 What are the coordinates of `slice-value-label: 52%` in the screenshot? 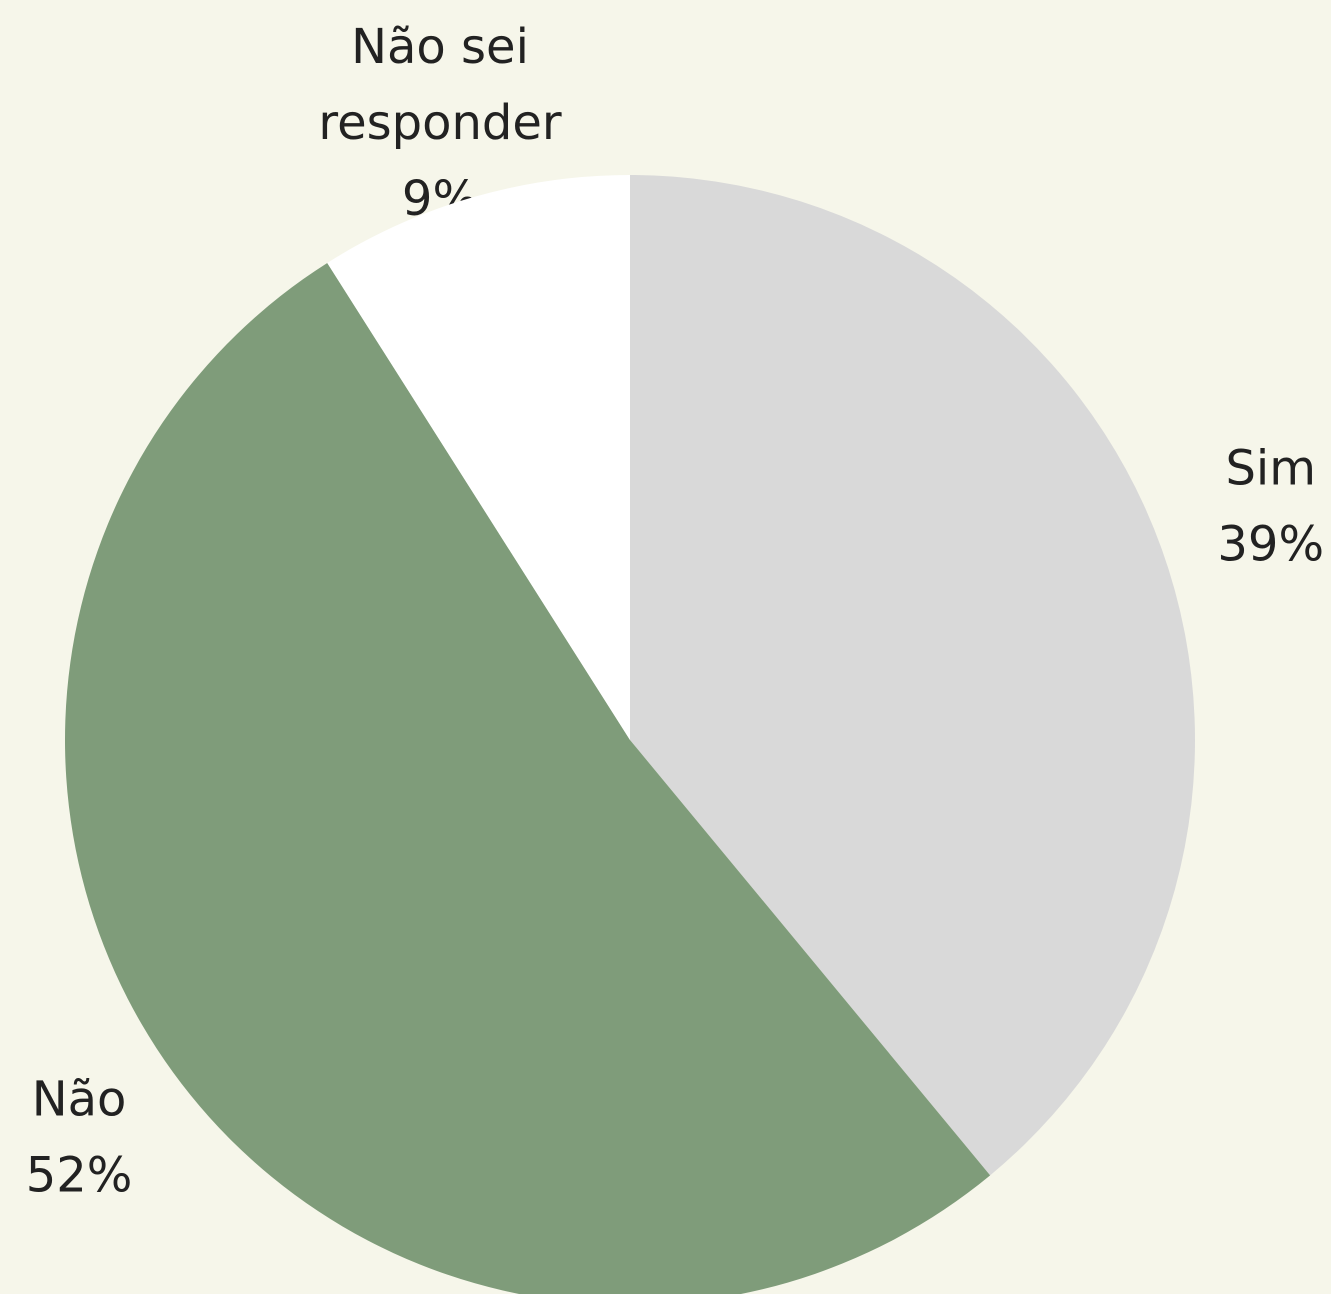 It's located at (79, 1175).